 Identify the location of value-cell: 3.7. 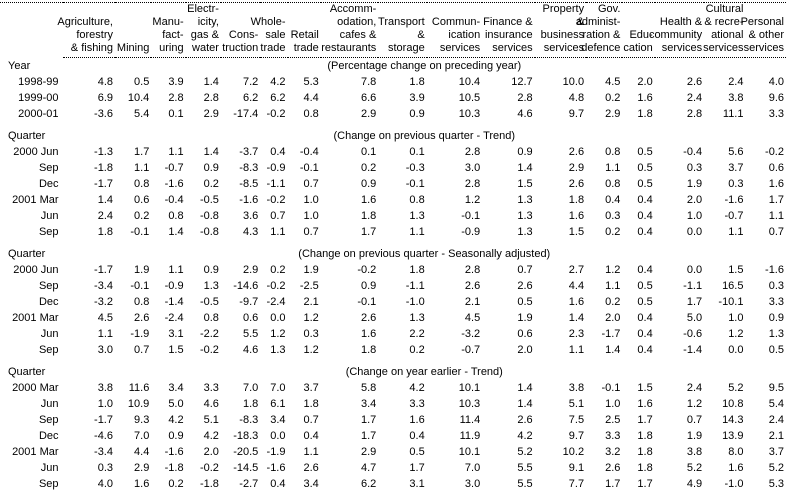
(776, 452).